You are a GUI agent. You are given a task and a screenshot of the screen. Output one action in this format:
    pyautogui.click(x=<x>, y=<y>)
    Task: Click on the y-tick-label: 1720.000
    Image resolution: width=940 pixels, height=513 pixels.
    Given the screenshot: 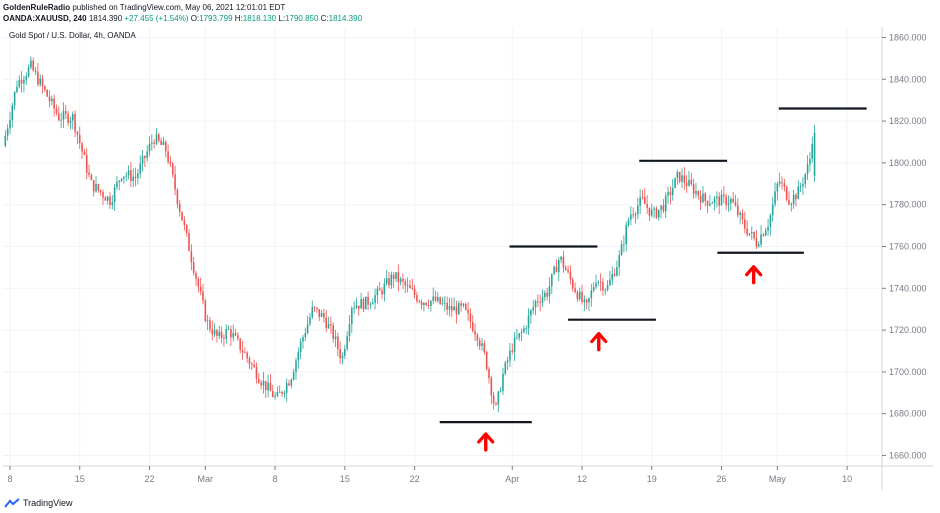 What is the action you would take?
    pyautogui.click(x=908, y=330)
    